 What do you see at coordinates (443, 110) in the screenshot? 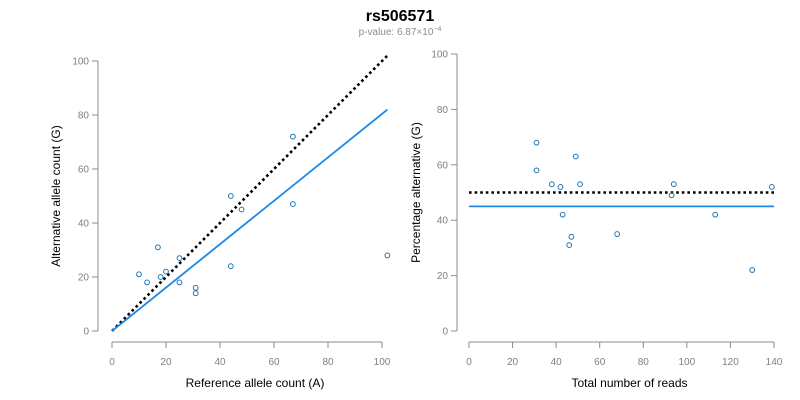
I see `y-tick-label-1-4: 80` at bounding box center [443, 110].